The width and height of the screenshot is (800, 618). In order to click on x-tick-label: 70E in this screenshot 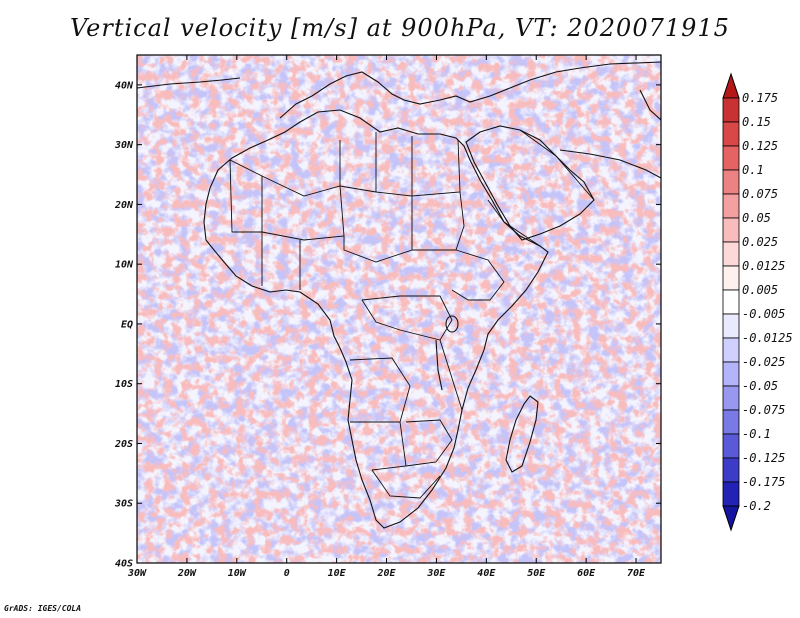, I will do `click(636, 573)`.